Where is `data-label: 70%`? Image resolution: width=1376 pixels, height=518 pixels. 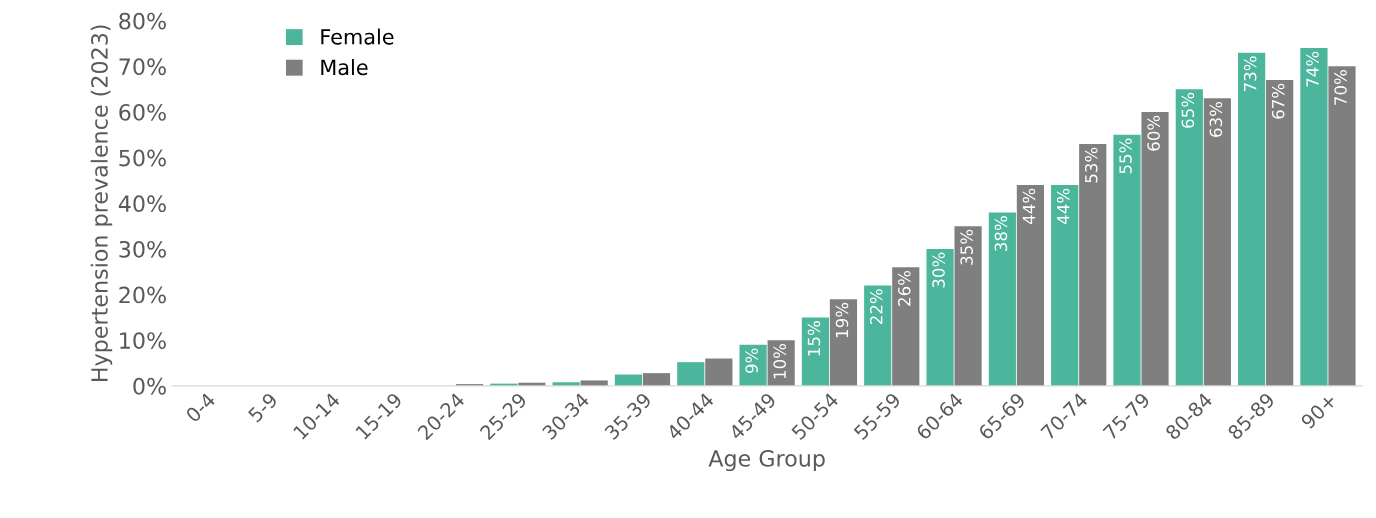 data-label: 70% is located at coordinates (1340, 87).